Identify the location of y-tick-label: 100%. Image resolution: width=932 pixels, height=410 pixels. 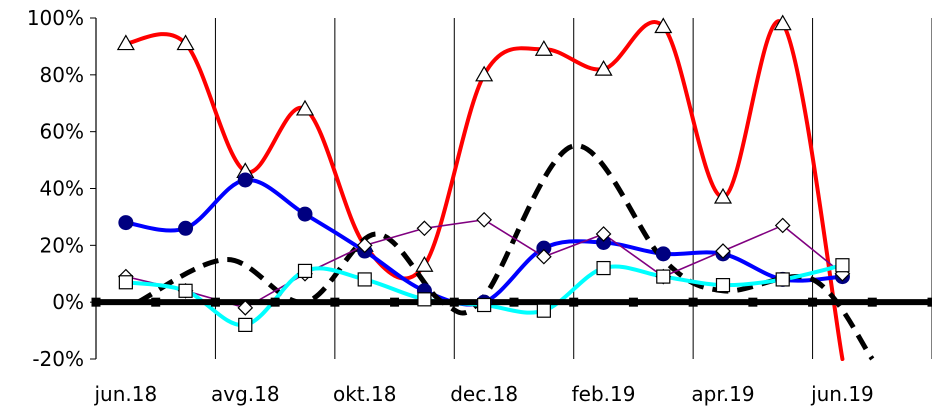
(55, 18).